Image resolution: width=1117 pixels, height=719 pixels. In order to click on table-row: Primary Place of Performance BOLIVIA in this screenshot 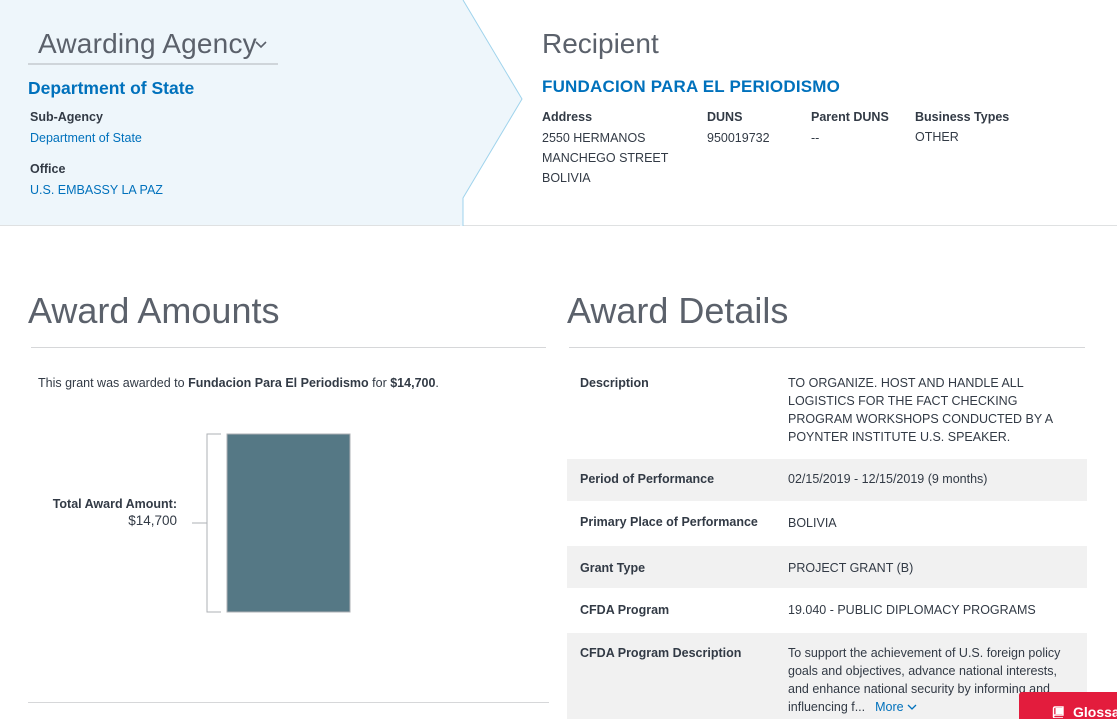, I will do `click(827, 523)`.